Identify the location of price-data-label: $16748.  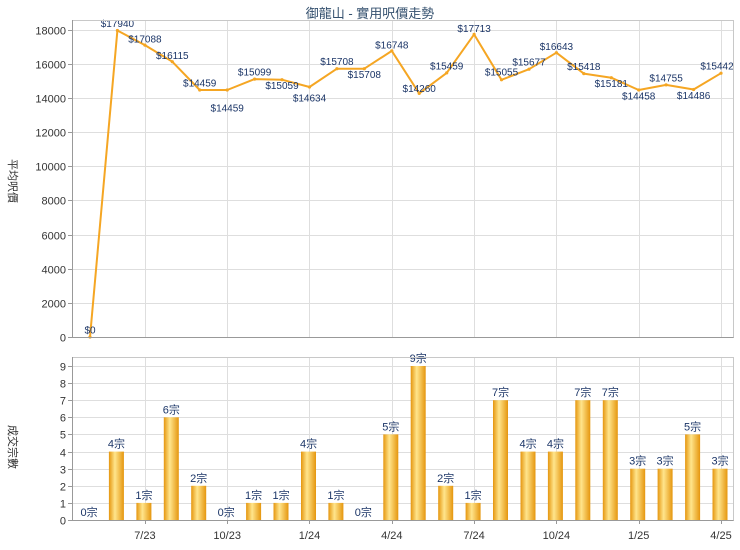
(392, 45).